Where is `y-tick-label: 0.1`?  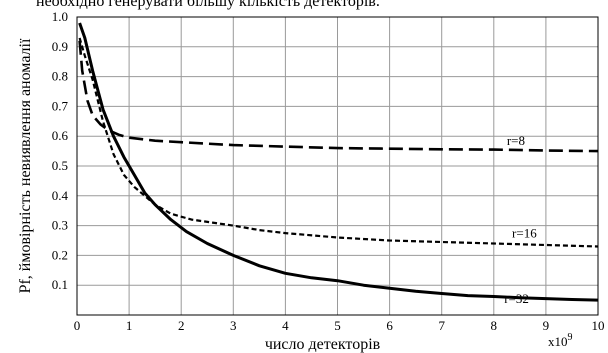 y-tick-label: 0.1 is located at coordinates (60, 284).